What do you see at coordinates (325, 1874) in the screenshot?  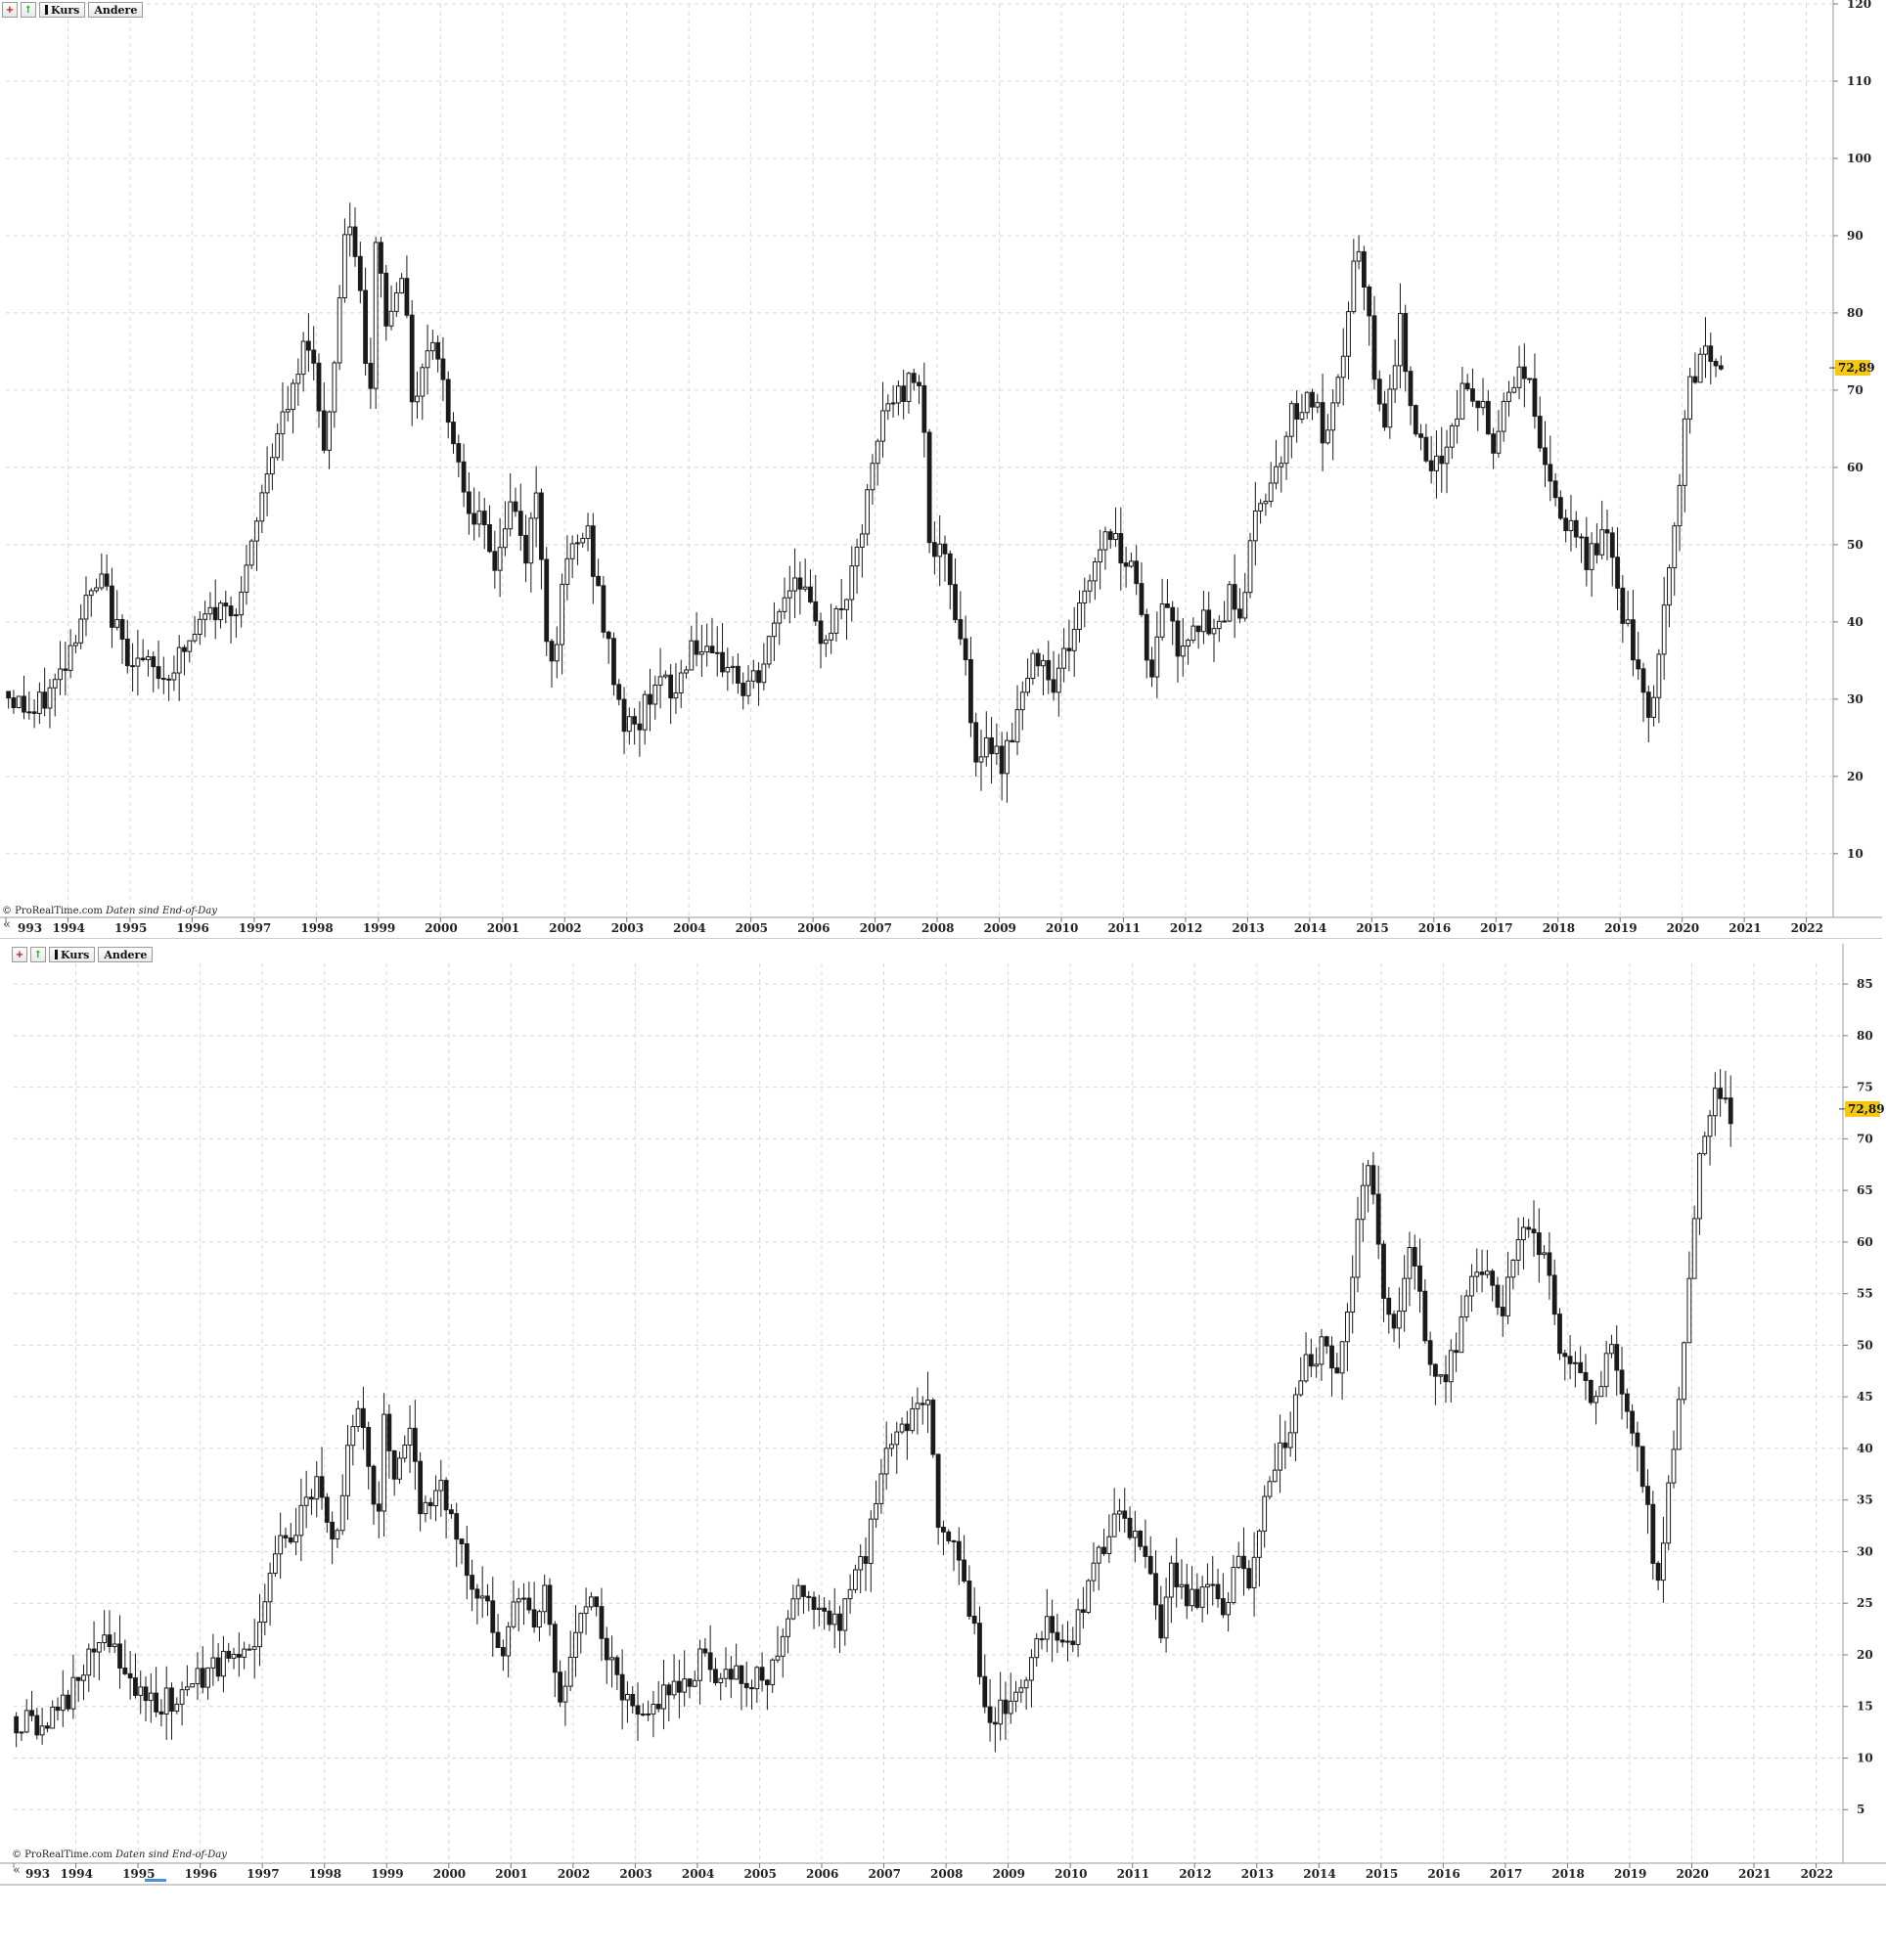 I see `x-tick-label: 1998` at bounding box center [325, 1874].